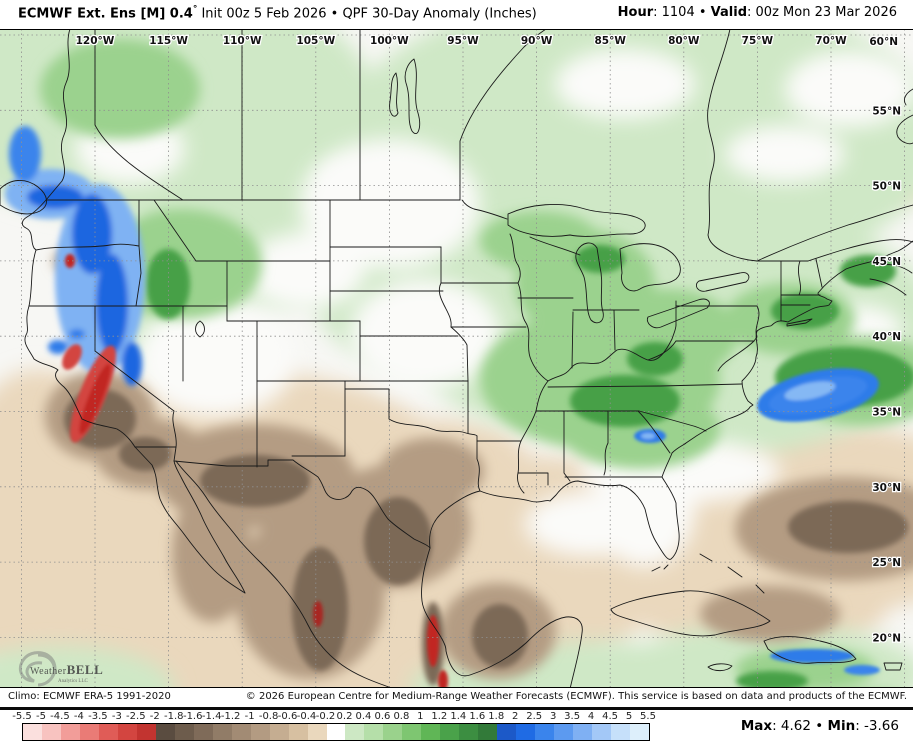  I want to click on latitude-label: 20°N, so click(886, 638).